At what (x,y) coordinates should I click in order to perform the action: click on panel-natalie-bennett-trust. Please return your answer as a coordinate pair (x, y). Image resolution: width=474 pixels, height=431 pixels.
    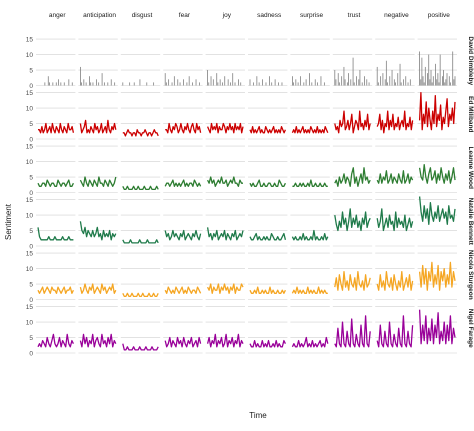
    Looking at the image, I should click on (352, 223).